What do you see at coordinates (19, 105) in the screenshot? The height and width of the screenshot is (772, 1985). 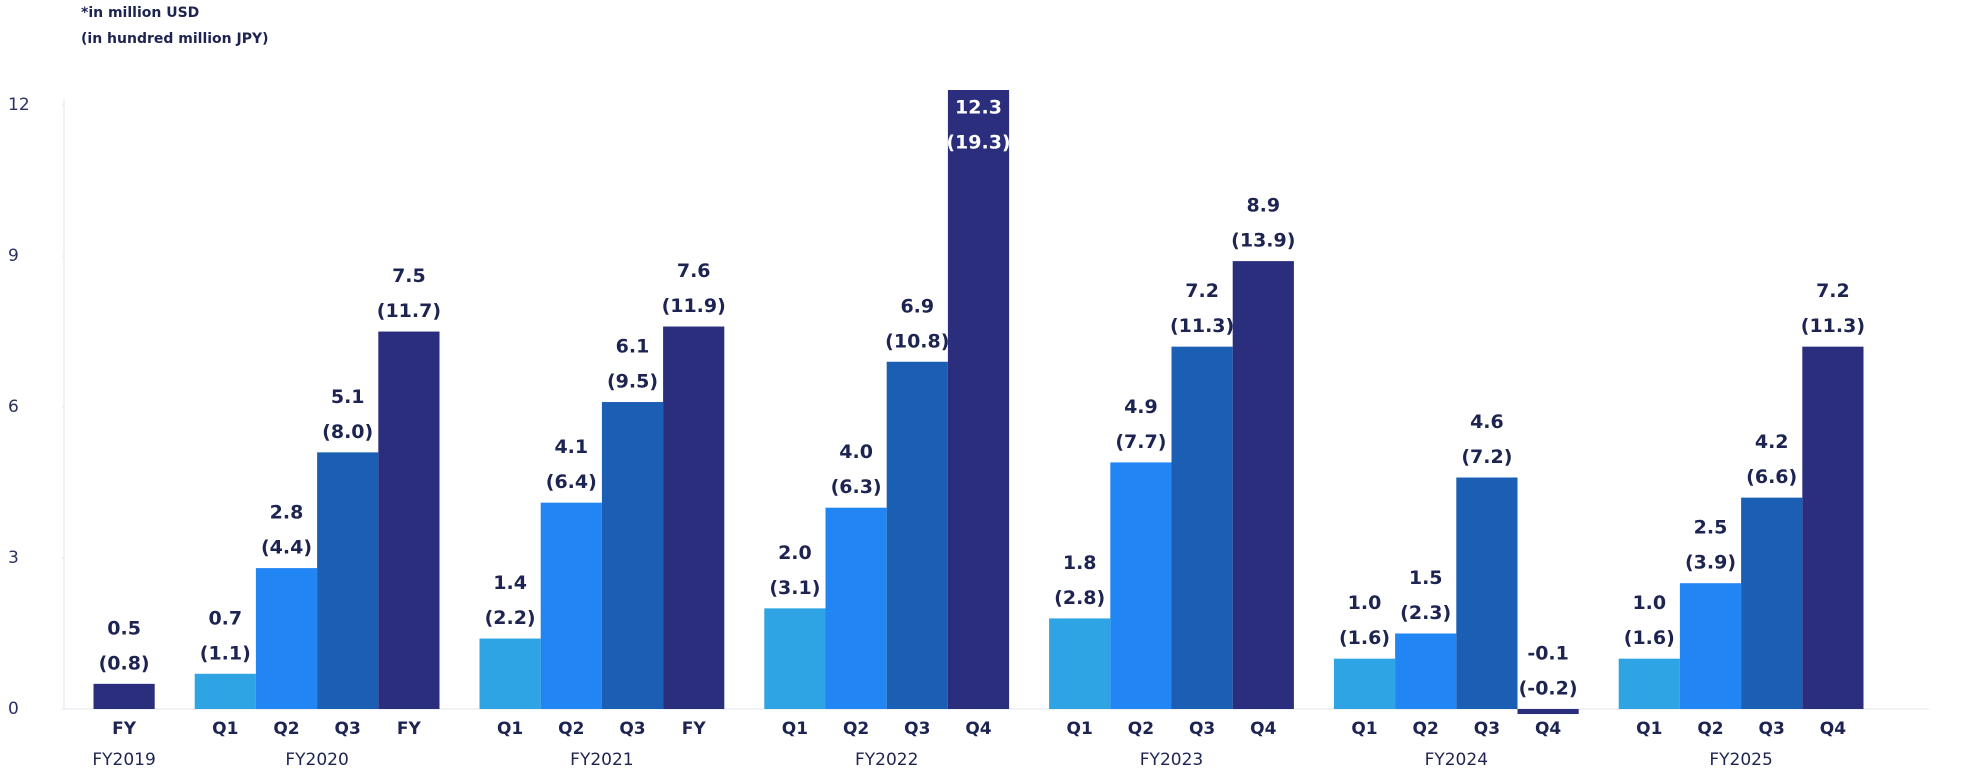 I see `y-tick-label: 12` at bounding box center [19, 105].